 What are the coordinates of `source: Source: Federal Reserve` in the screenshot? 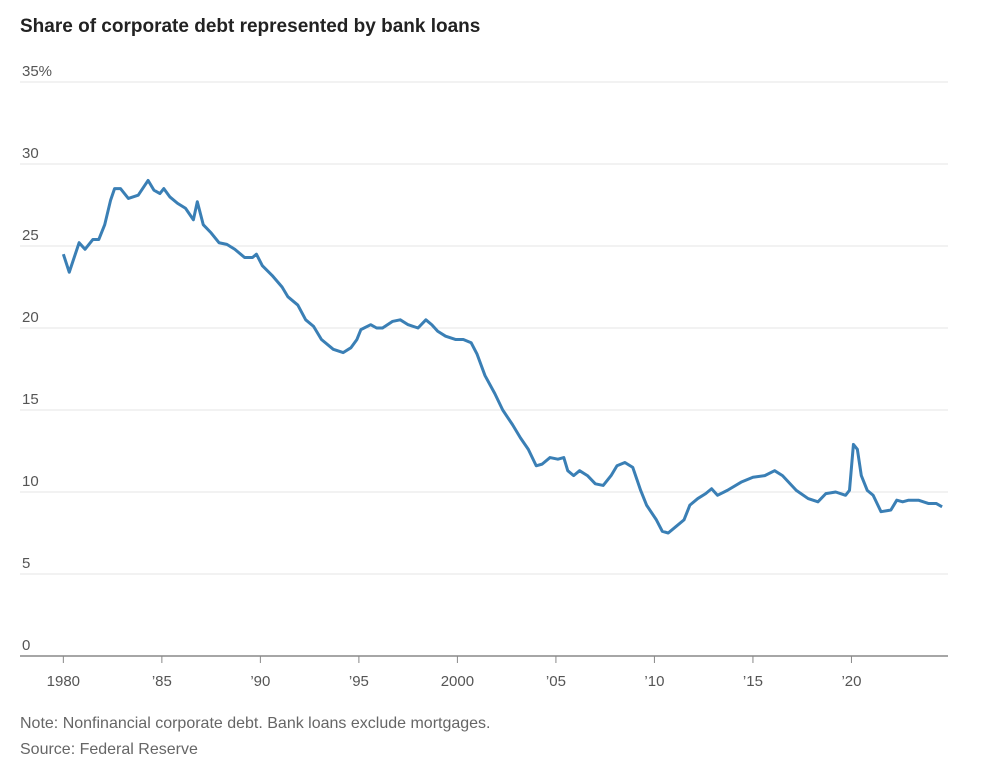 It's located at (109, 749).